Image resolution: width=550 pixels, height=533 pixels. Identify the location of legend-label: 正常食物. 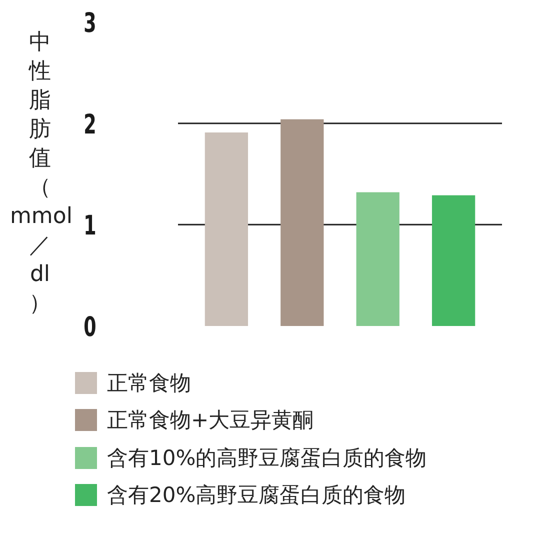
(149, 383).